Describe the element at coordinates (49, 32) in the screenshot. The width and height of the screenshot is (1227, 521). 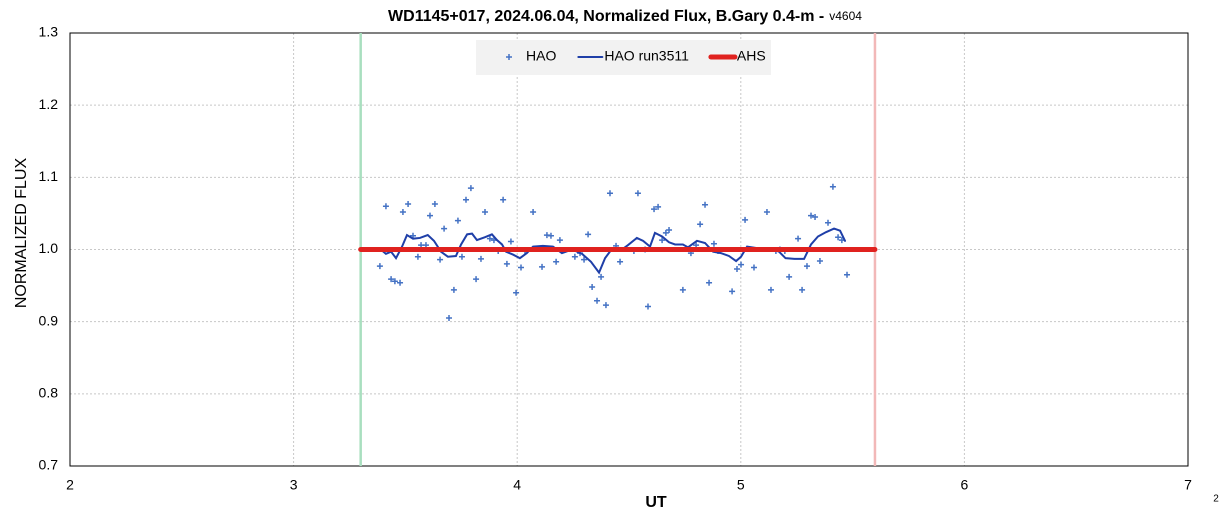
I see `y-tick-label: 1.3` at that location.